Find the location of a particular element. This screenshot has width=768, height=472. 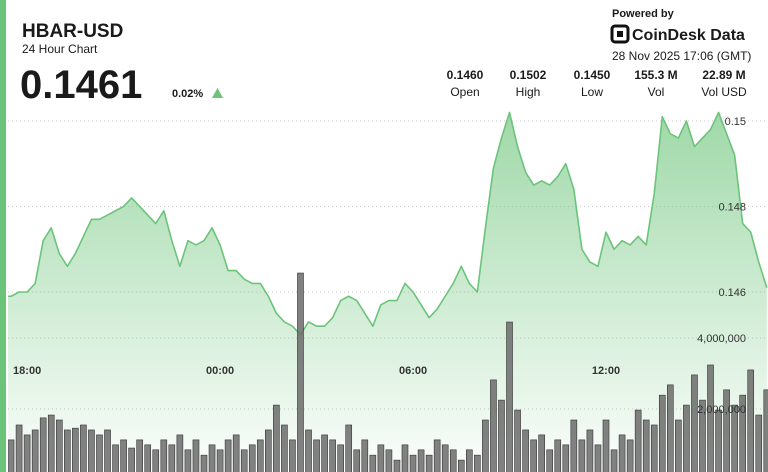

y-tick-label: 4,000,000 is located at coordinates (721, 339).